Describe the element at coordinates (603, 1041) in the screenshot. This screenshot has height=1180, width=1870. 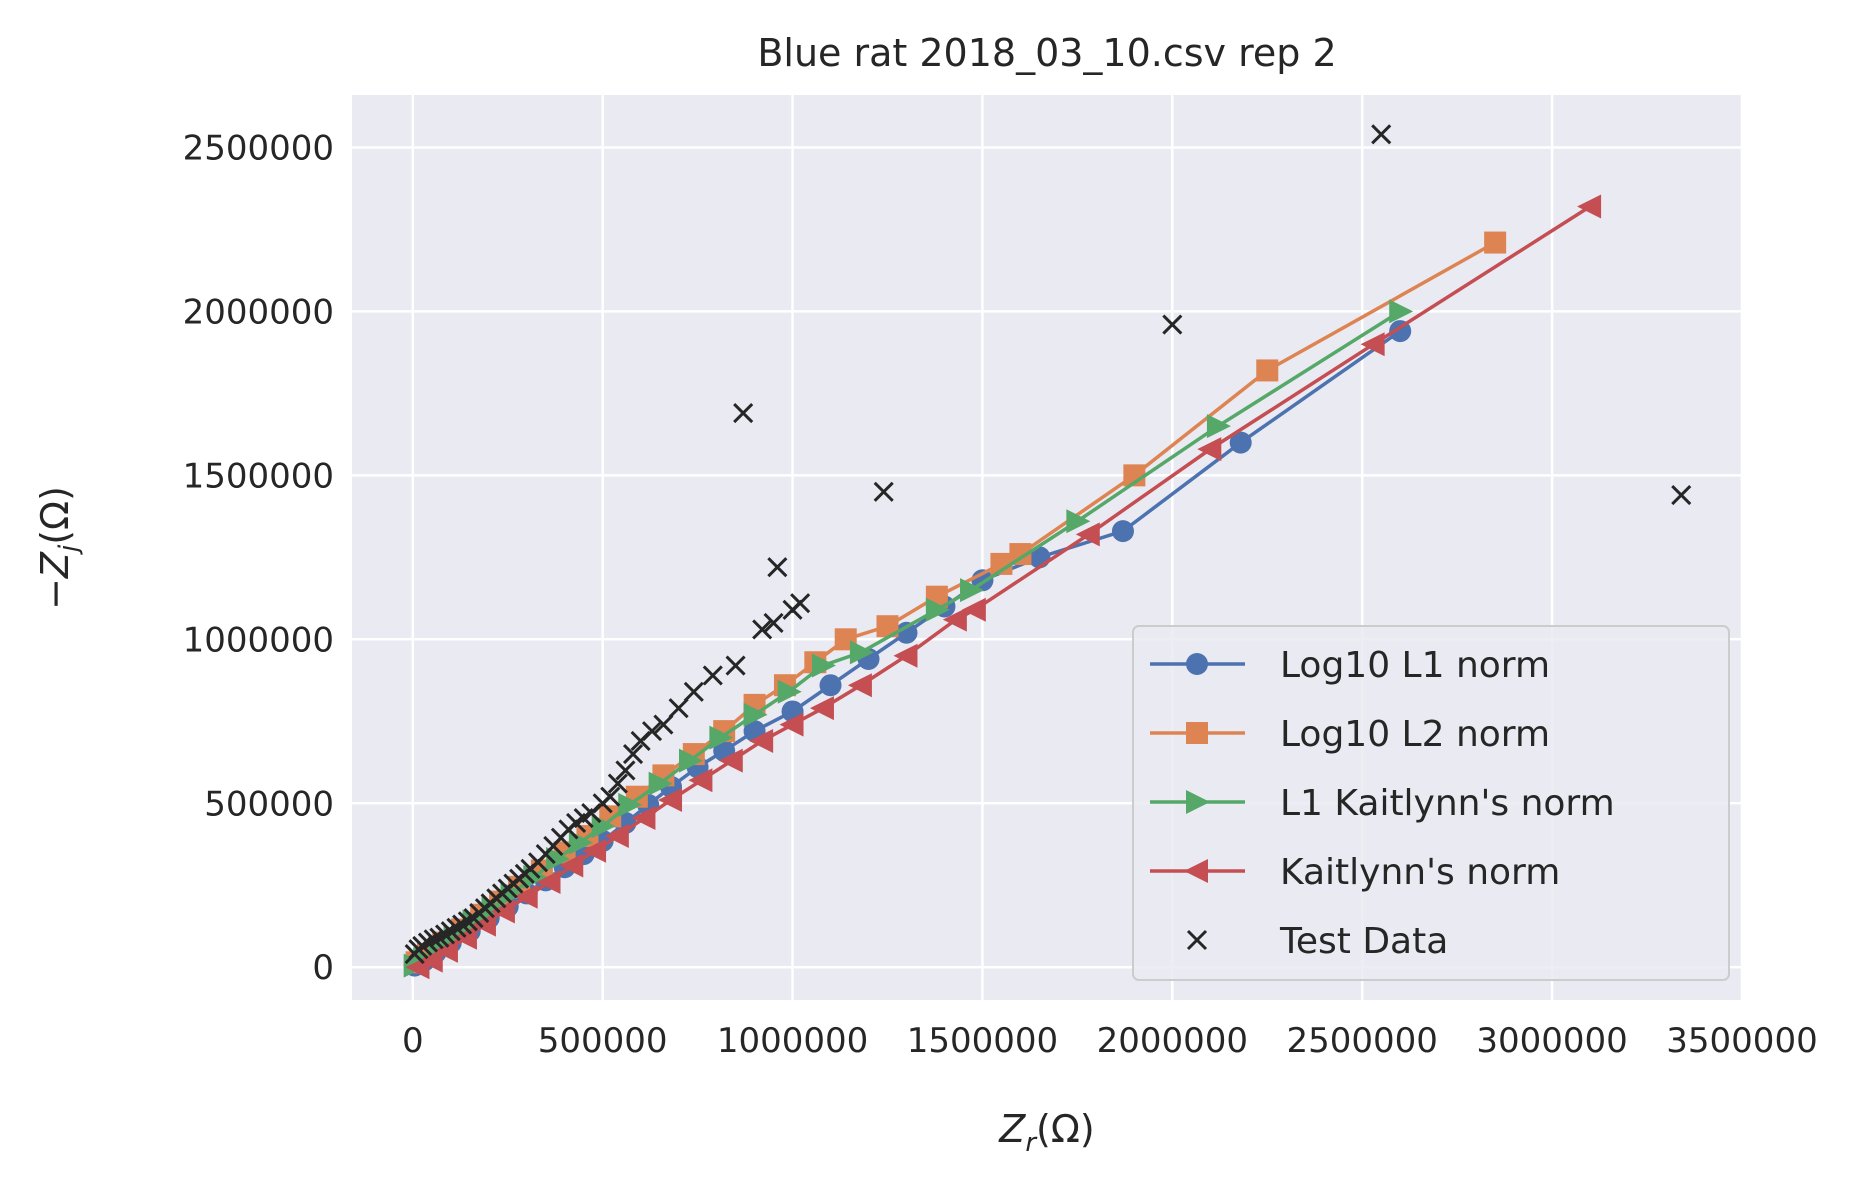
I see `x-tick-label: 500000` at that location.